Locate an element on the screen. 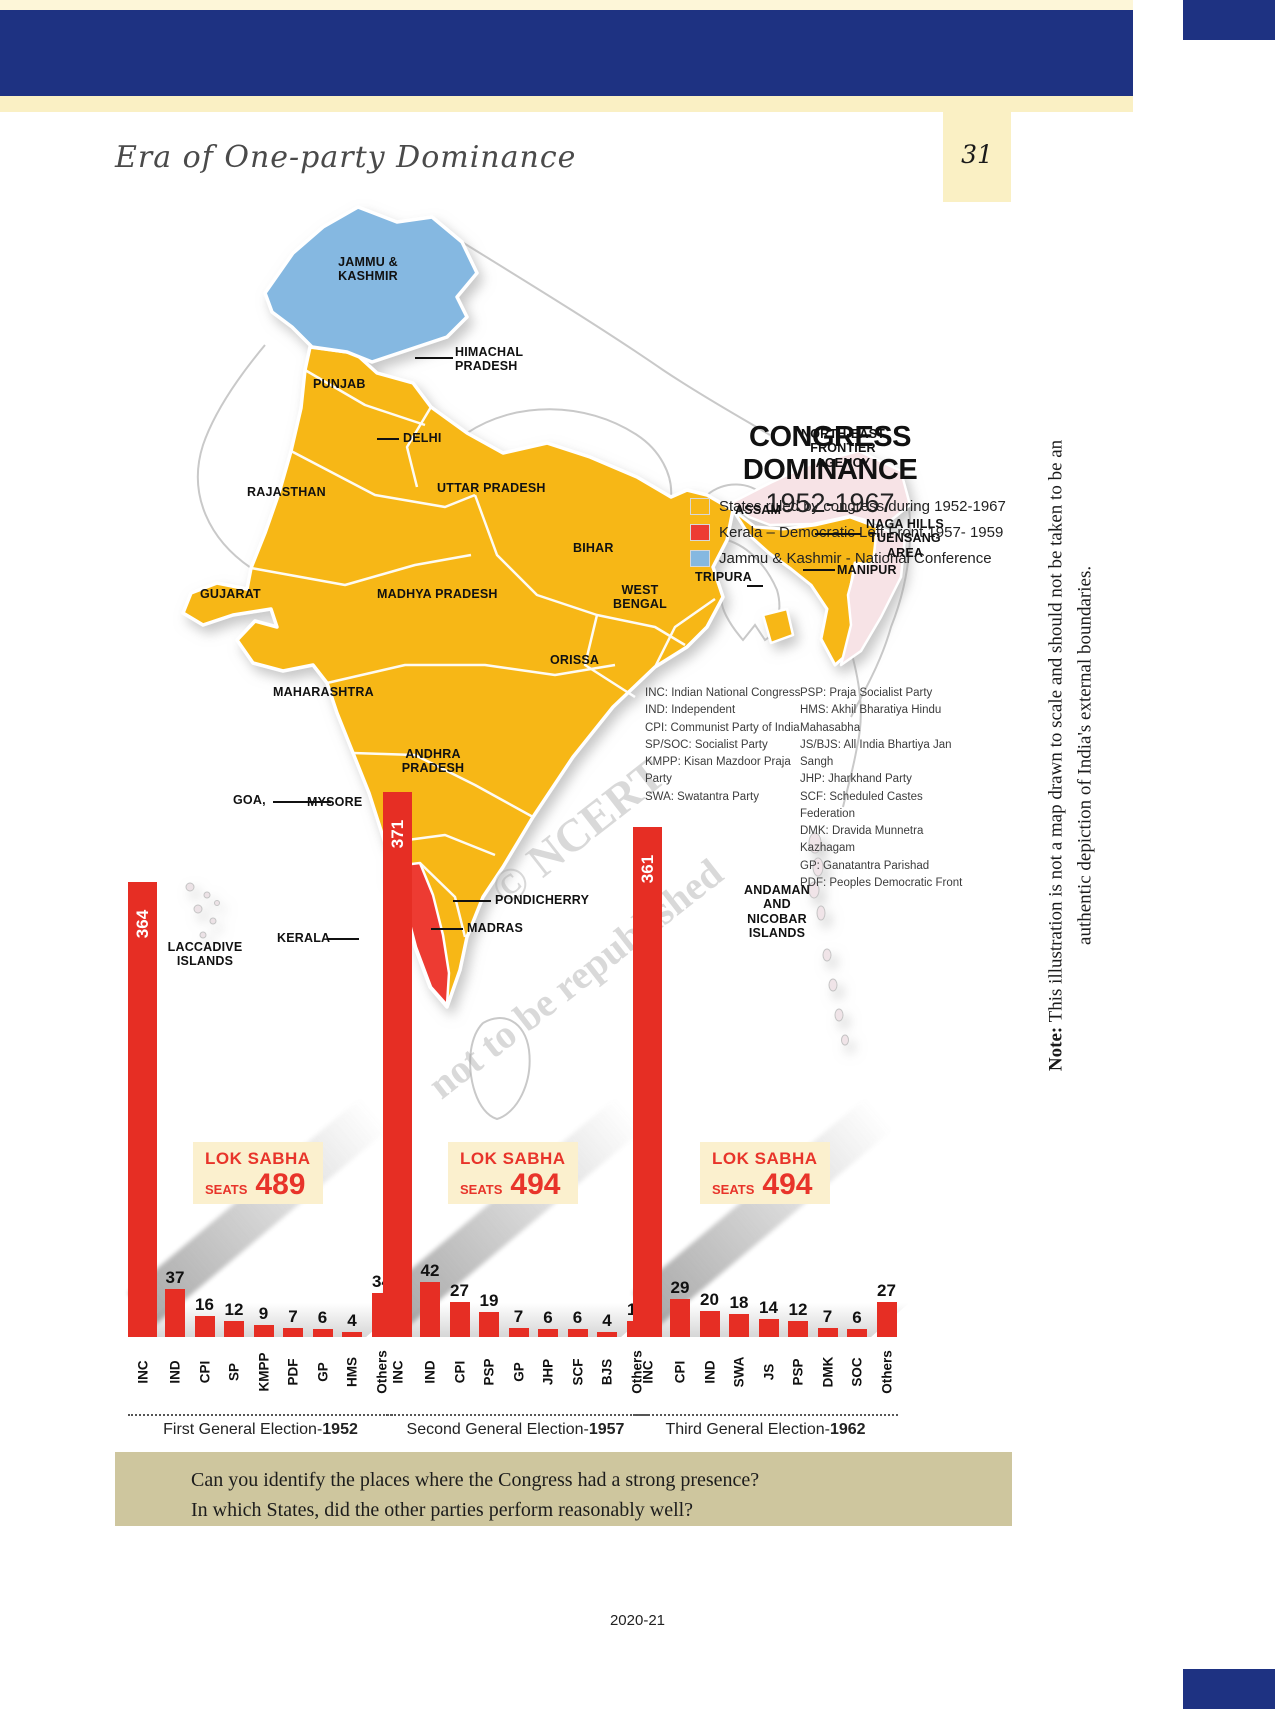 The image size is (1275, 1709). bar-category-label: SCF is located at coordinates (577, 1371).